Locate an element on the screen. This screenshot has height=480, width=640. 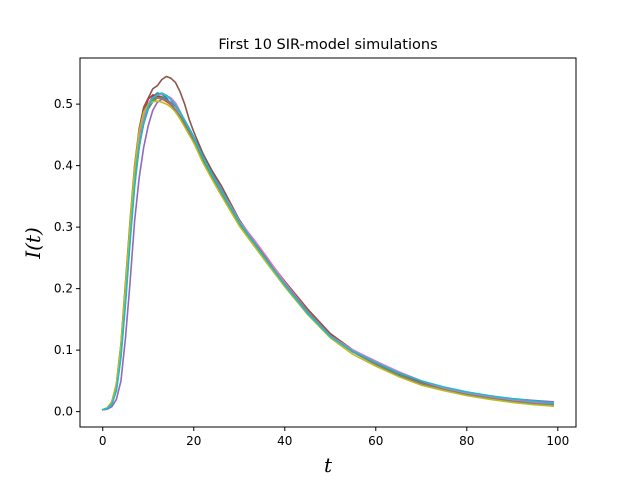
x-tick-label: 40 is located at coordinates (284, 441).